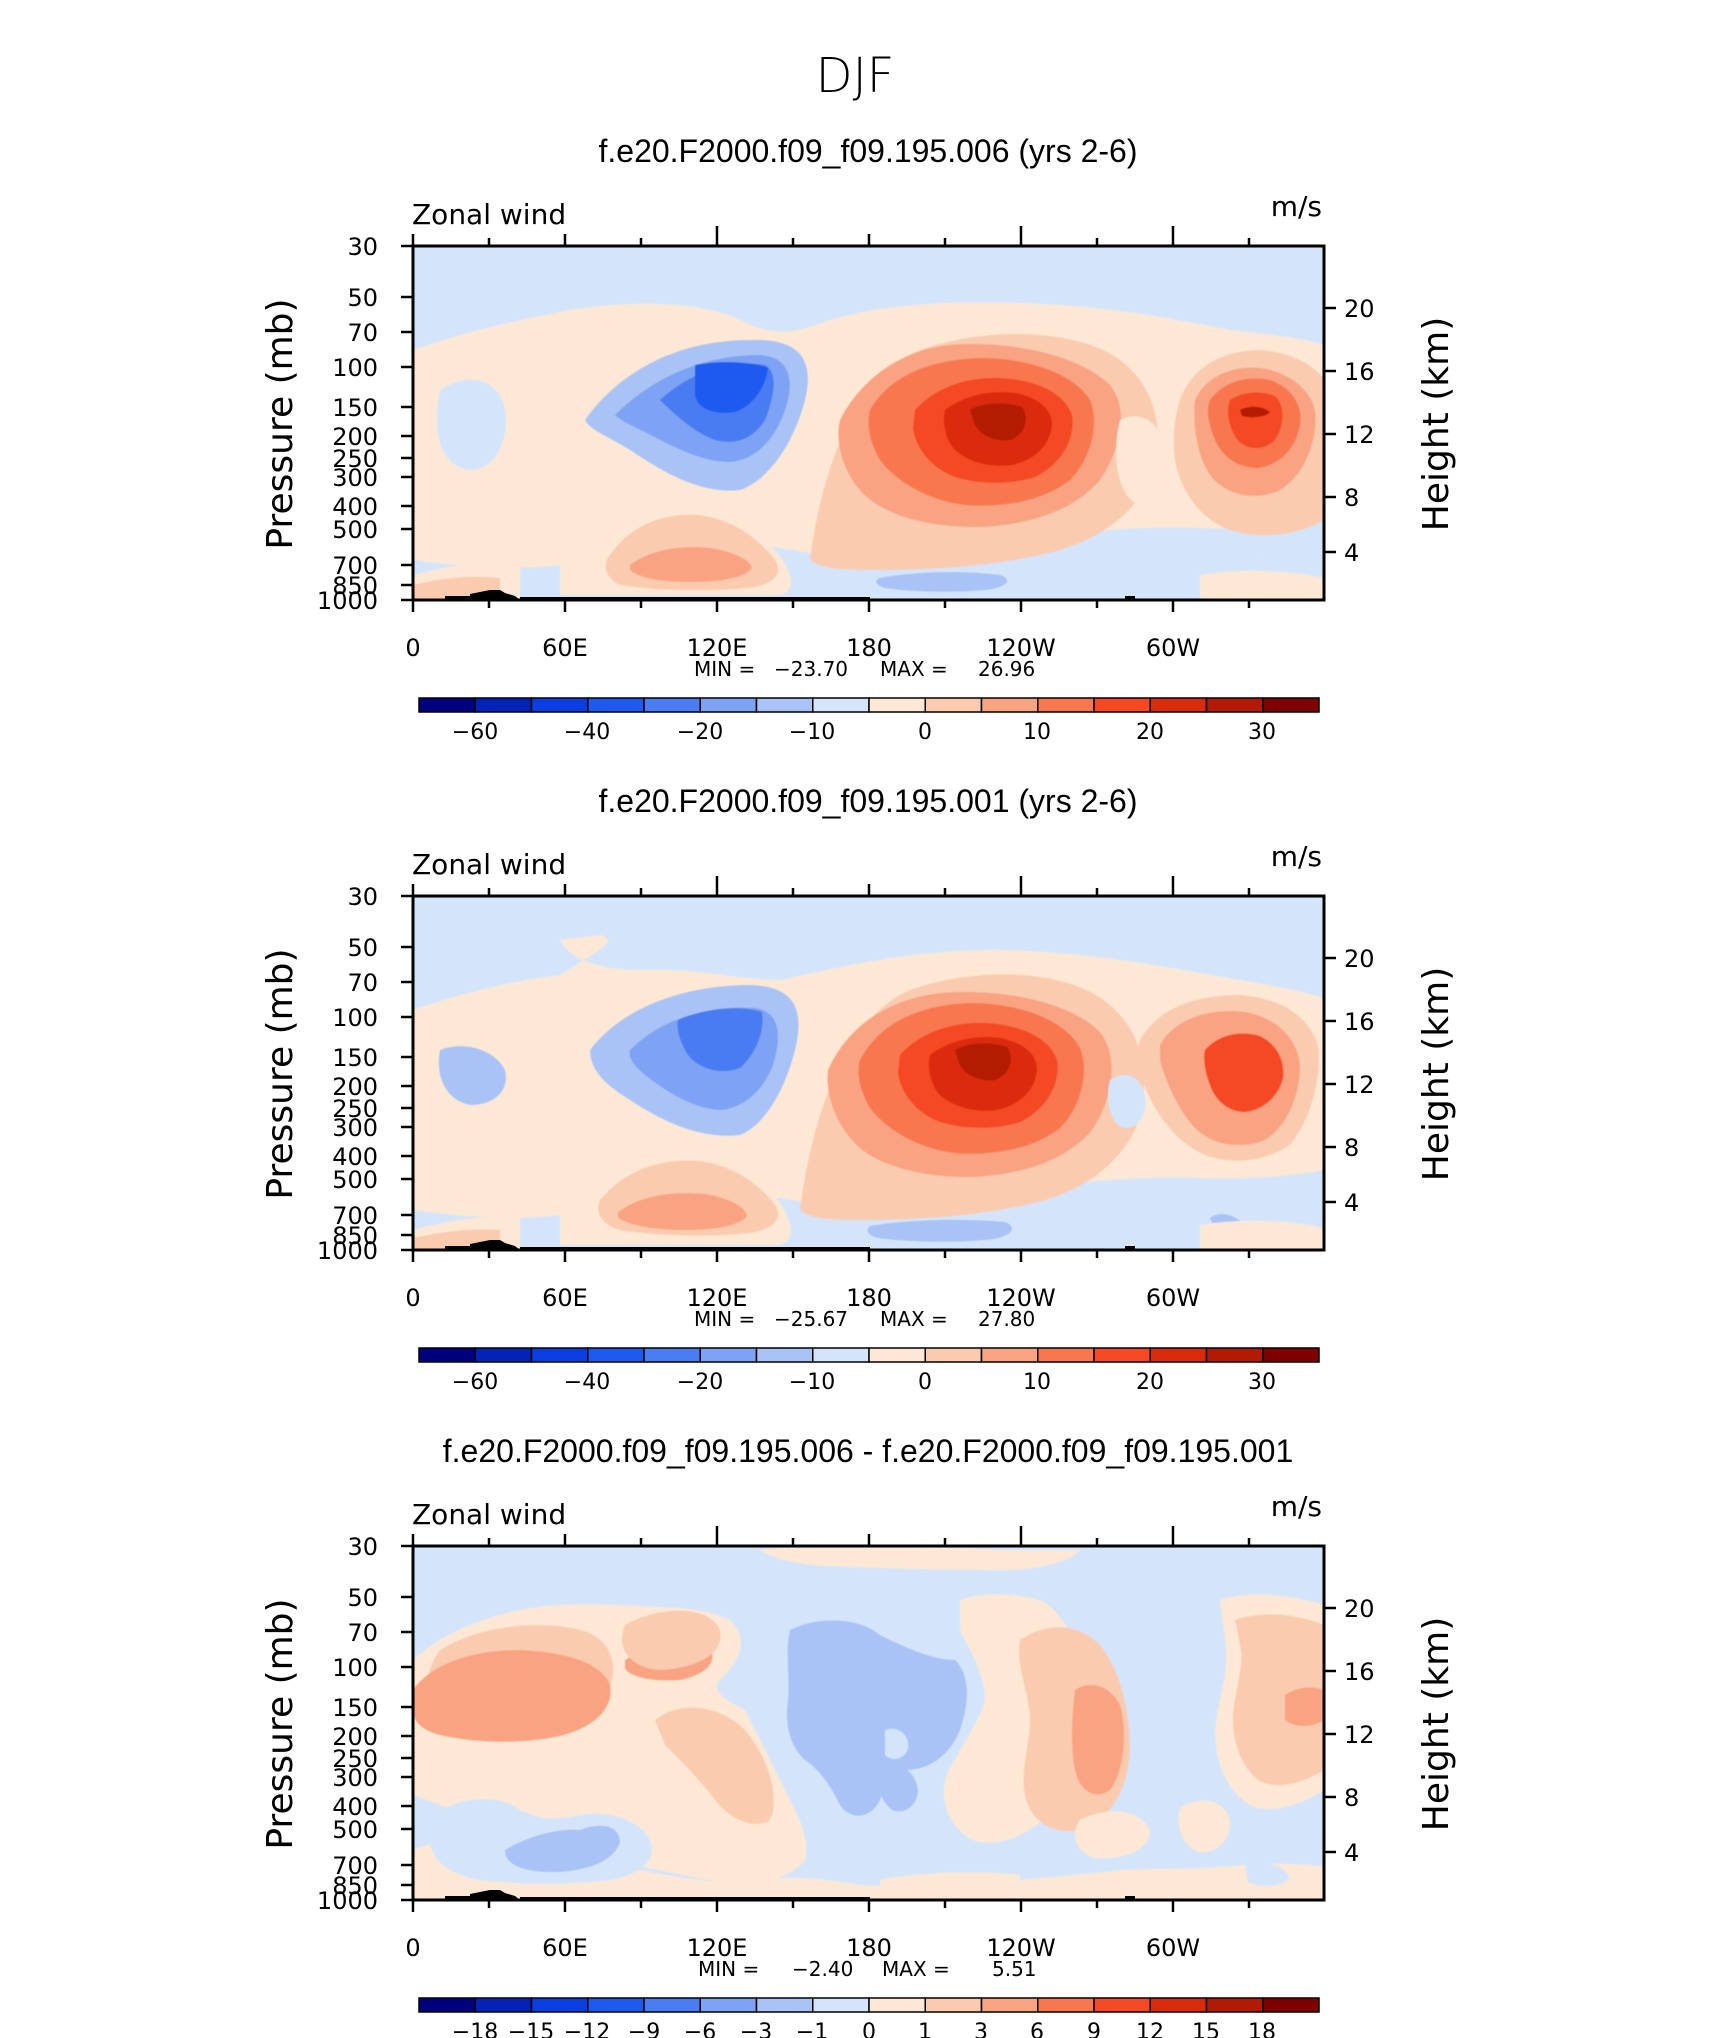 This screenshot has height=2038, width=1710. What do you see at coordinates (489, 214) in the screenshot?
I see `panel-1-field-label: Zonal wind` at bounding box center [489, 214].